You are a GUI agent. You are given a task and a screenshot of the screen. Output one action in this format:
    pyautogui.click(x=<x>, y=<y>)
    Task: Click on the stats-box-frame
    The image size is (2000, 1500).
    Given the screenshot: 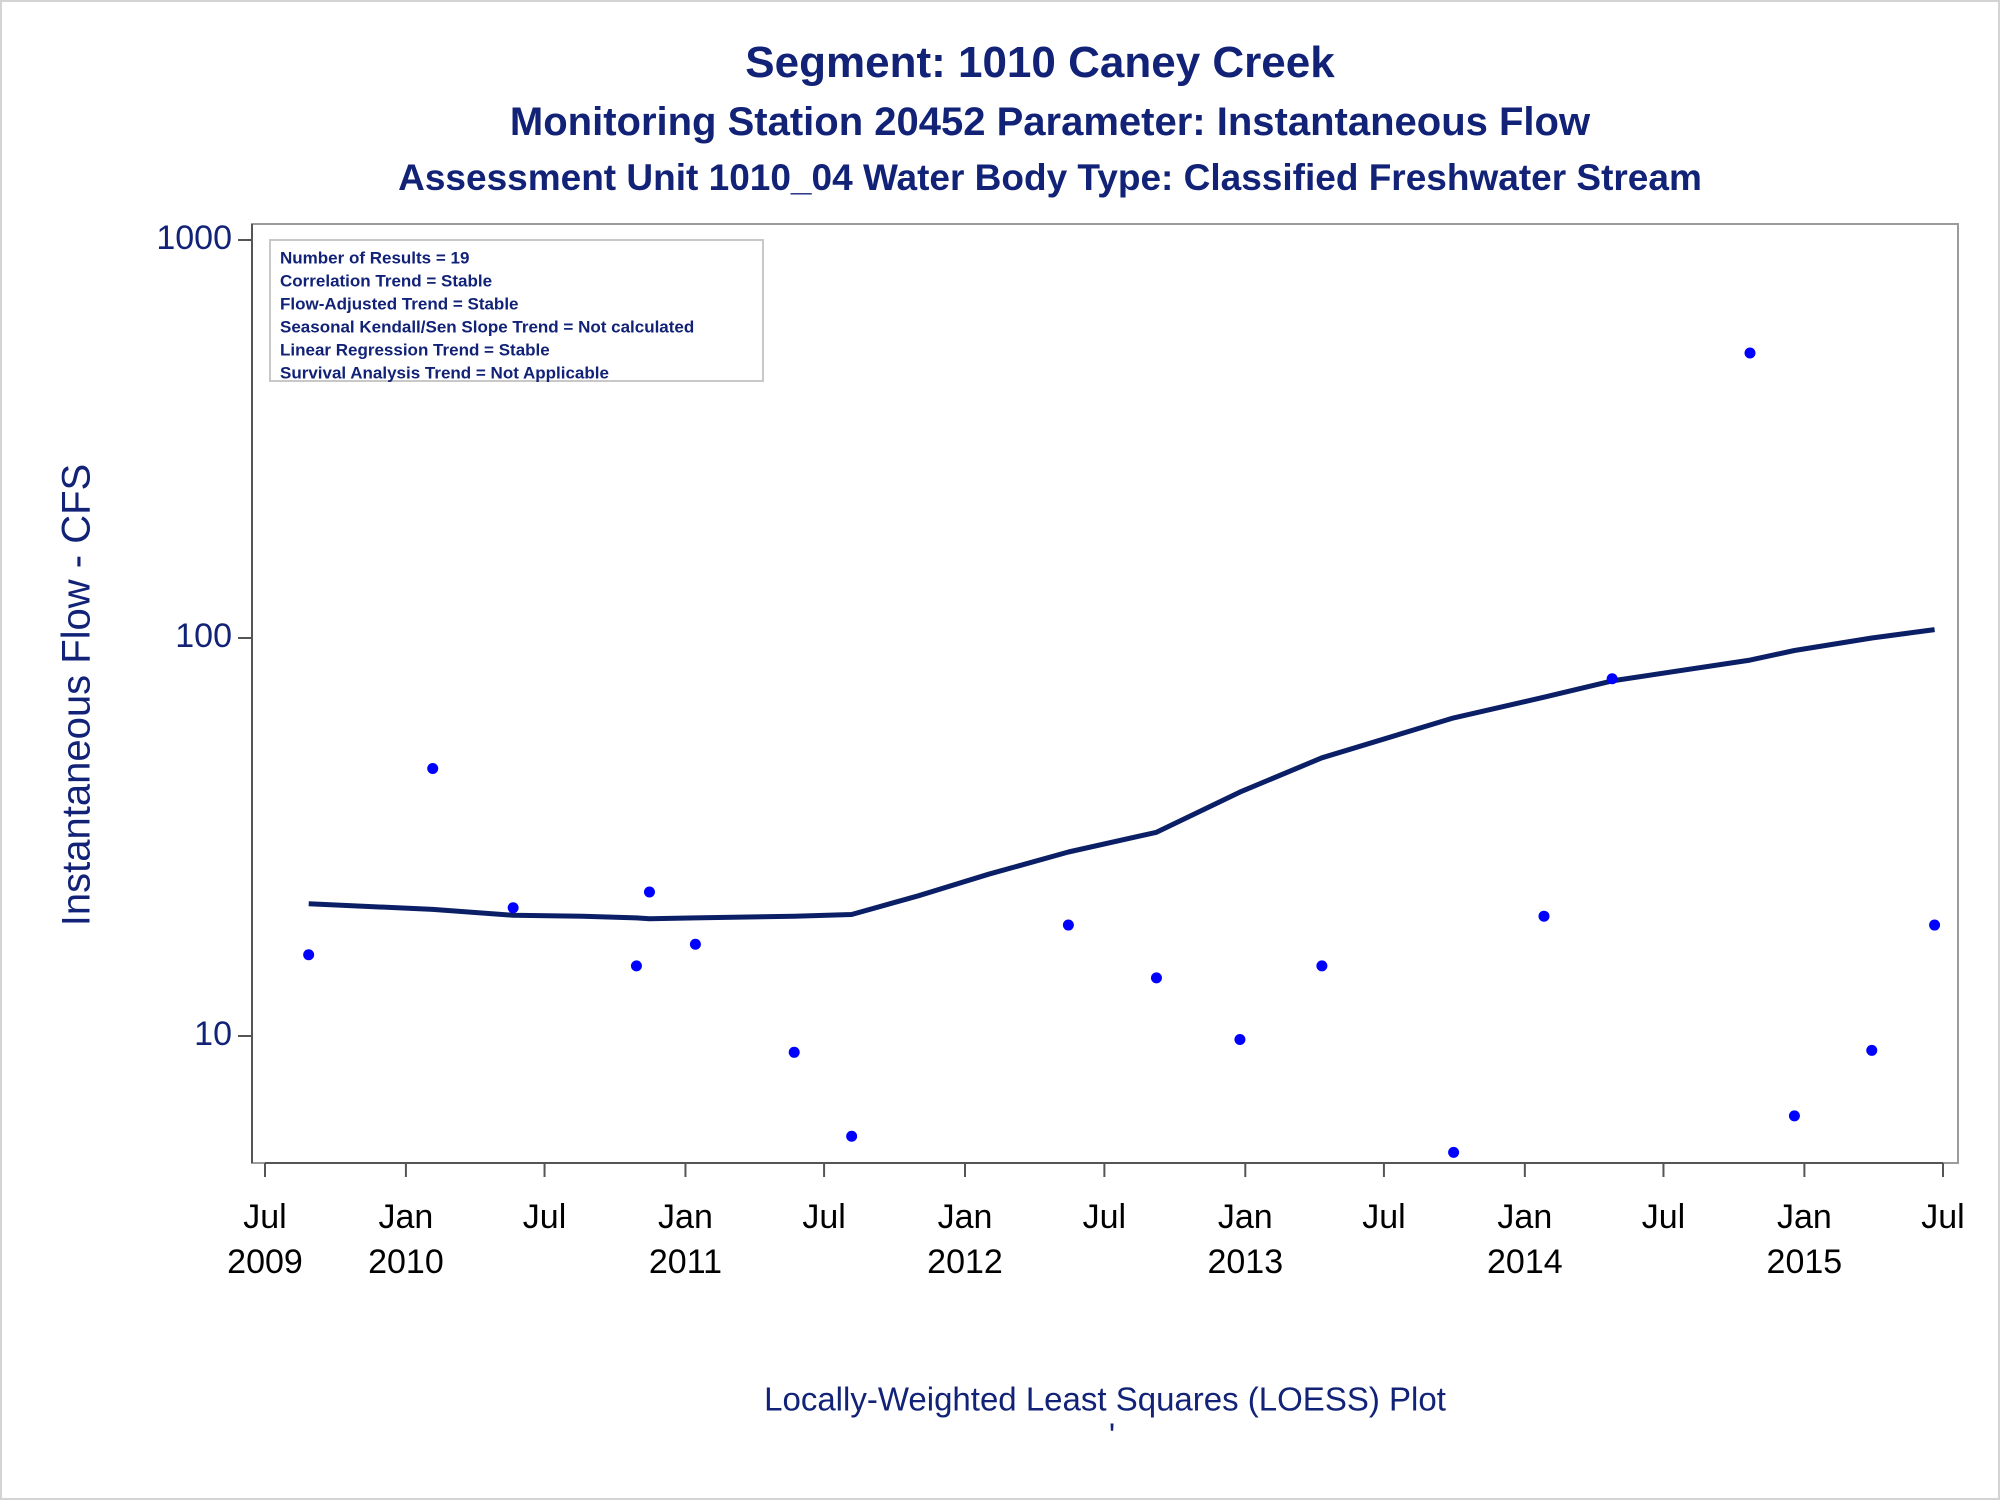 What is the action you would take?
    pyautogui.click(x=516, y=310)
    